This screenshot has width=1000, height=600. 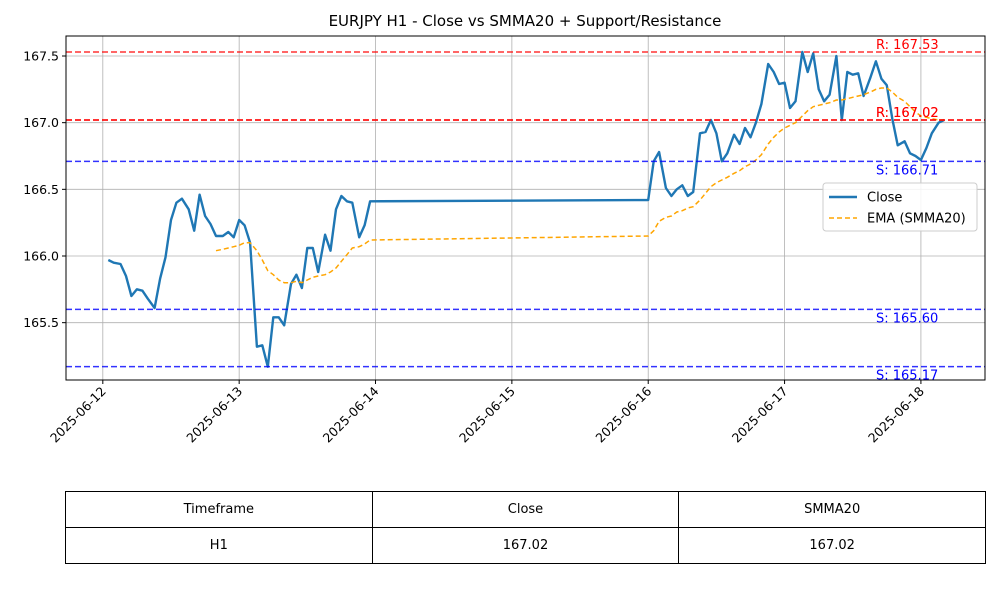 I want to click on summary-table: Timeframe Close SMMA20 H1 167.02 167.02, so click(x=525, y=527).